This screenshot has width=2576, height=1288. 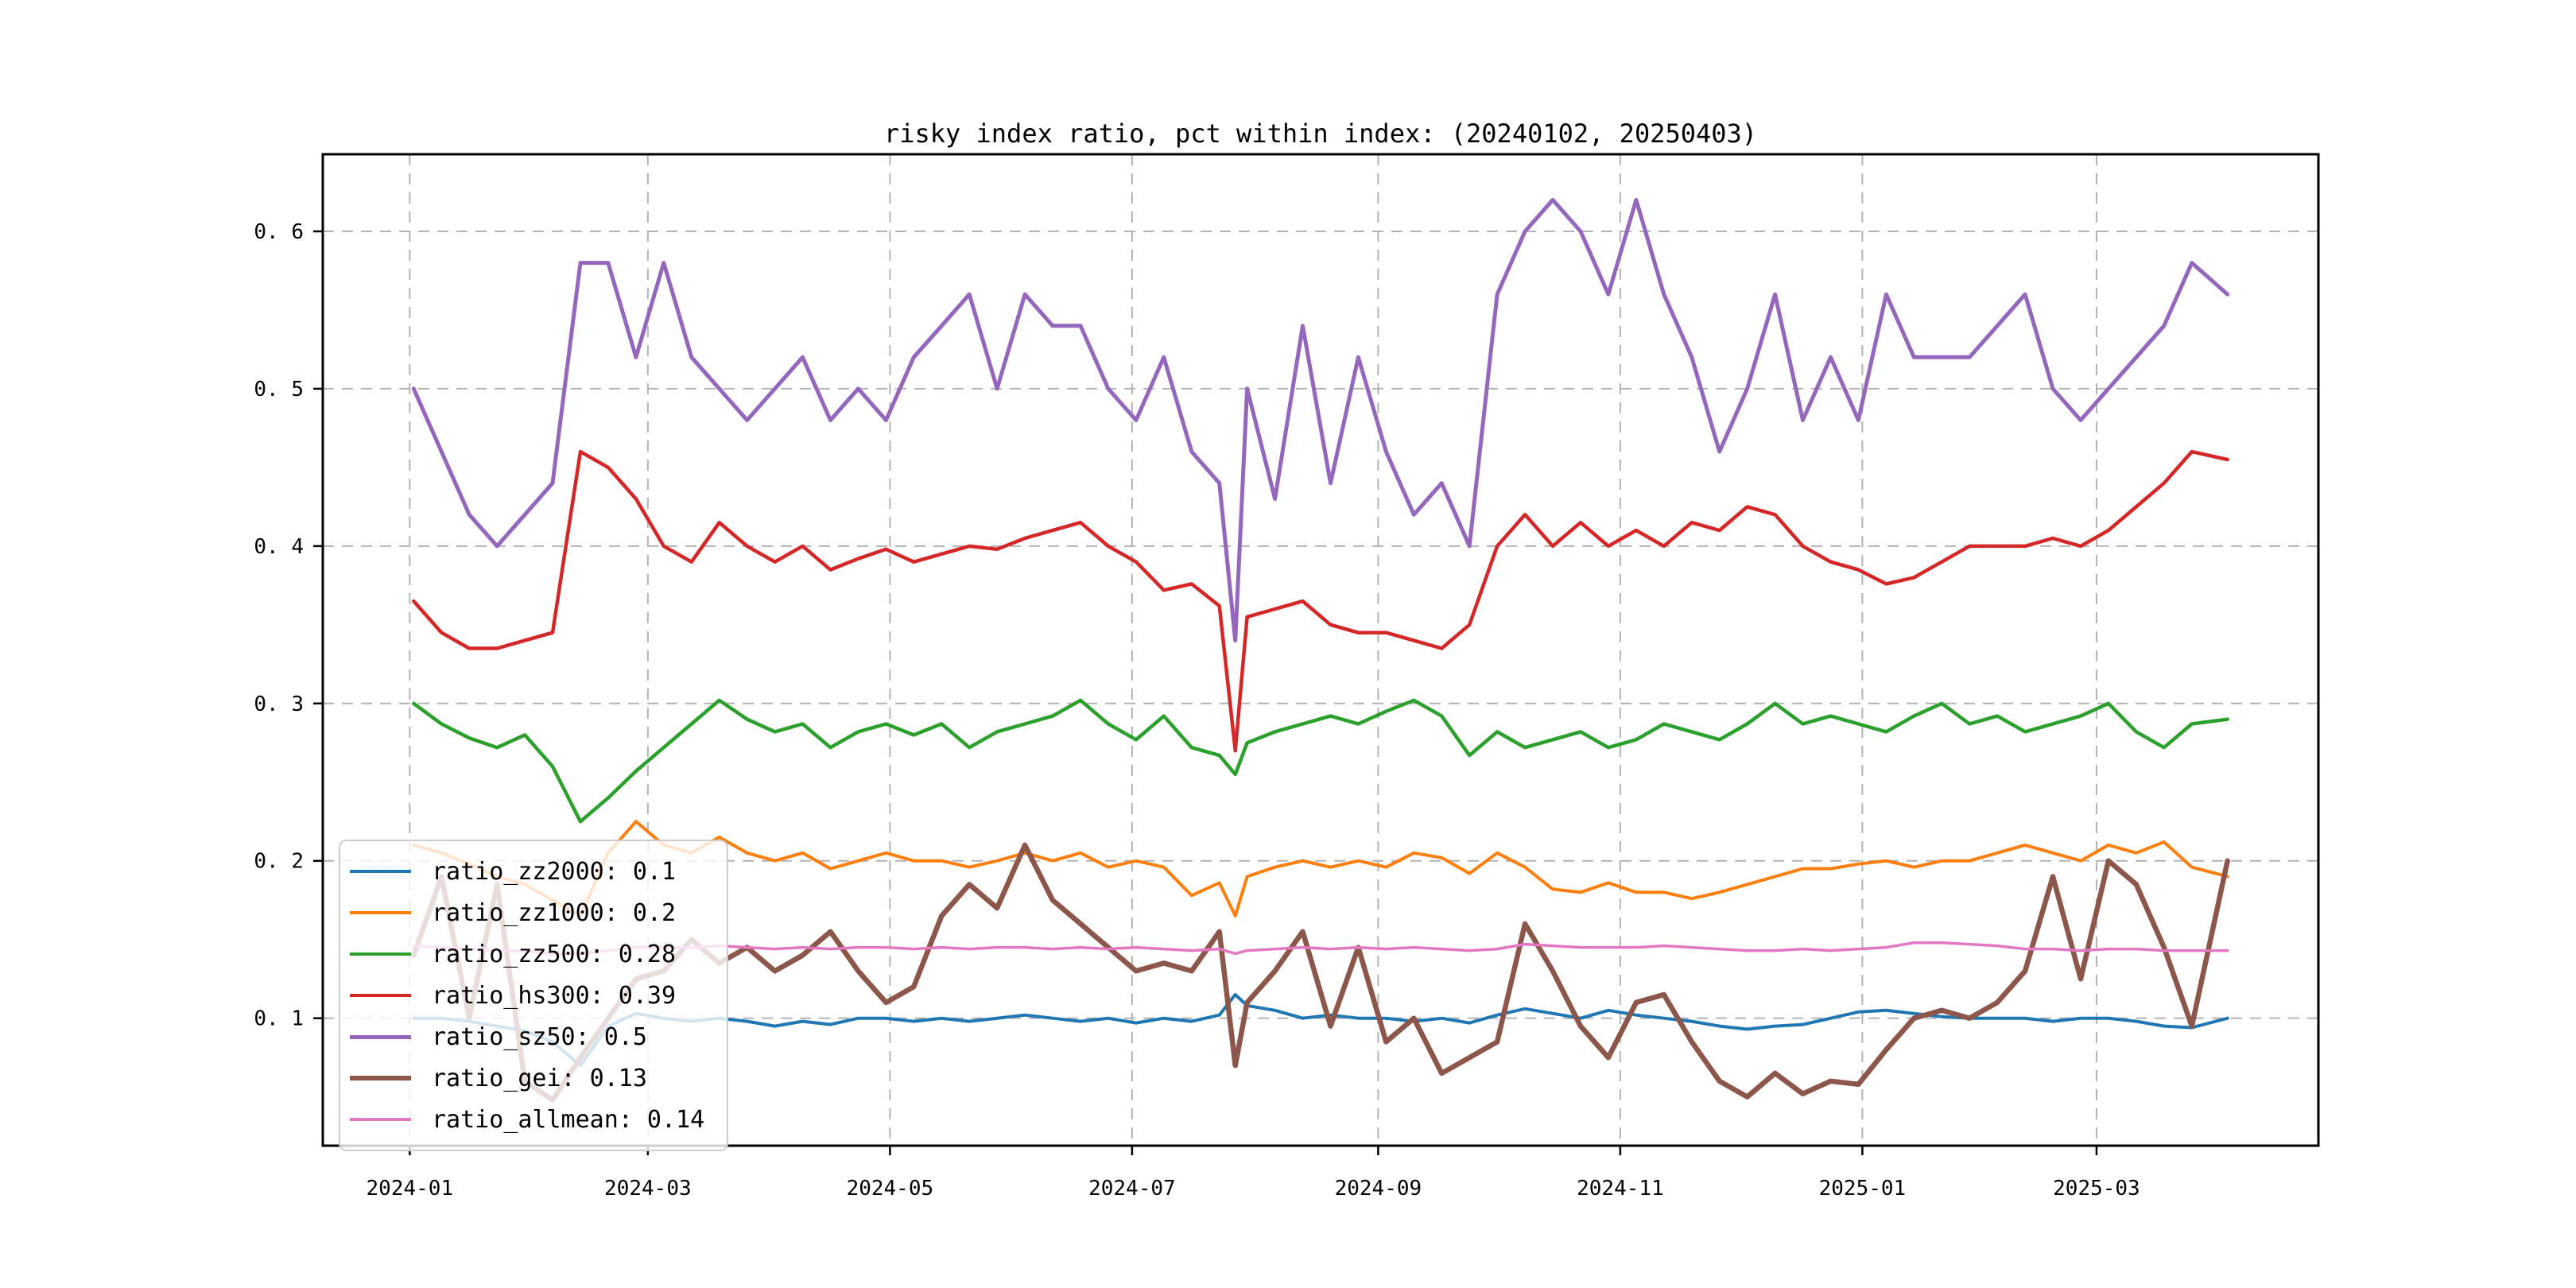 What do you see at coordinates (890, 1189) in the screenshot?
I see `x-tick-label: 2024-05` at bounding box center [890, 1189].